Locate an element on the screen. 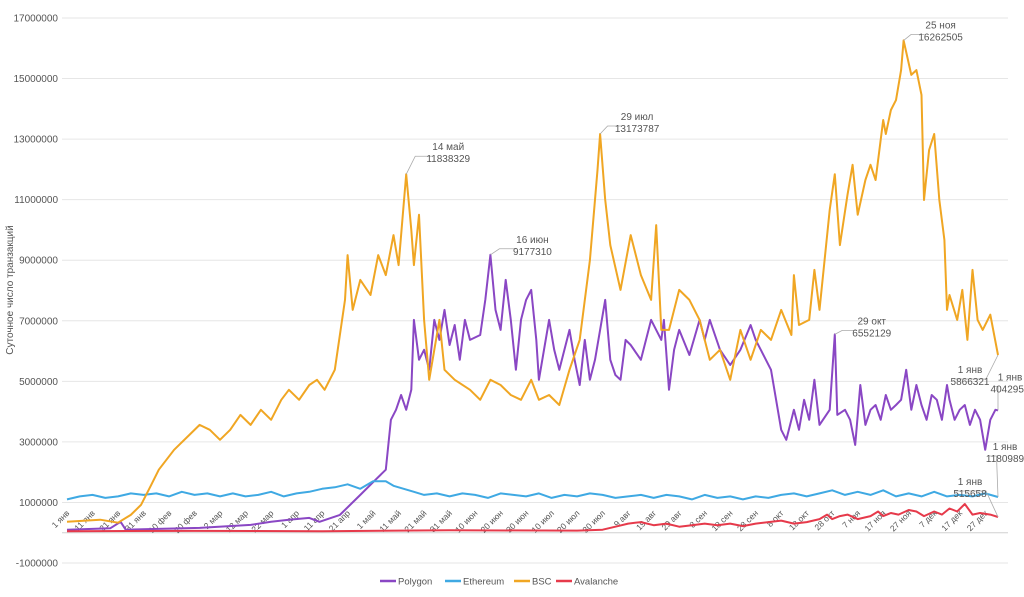  legend-label: Ethereum is located at coordinates (483, 582).